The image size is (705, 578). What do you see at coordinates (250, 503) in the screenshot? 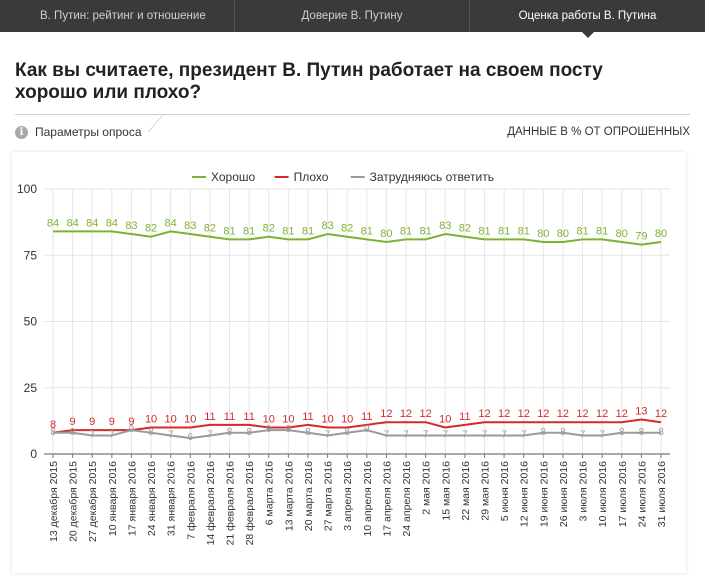
I see `x-tick-label: 28 февраля 2016` at bounding box center [250, 503].